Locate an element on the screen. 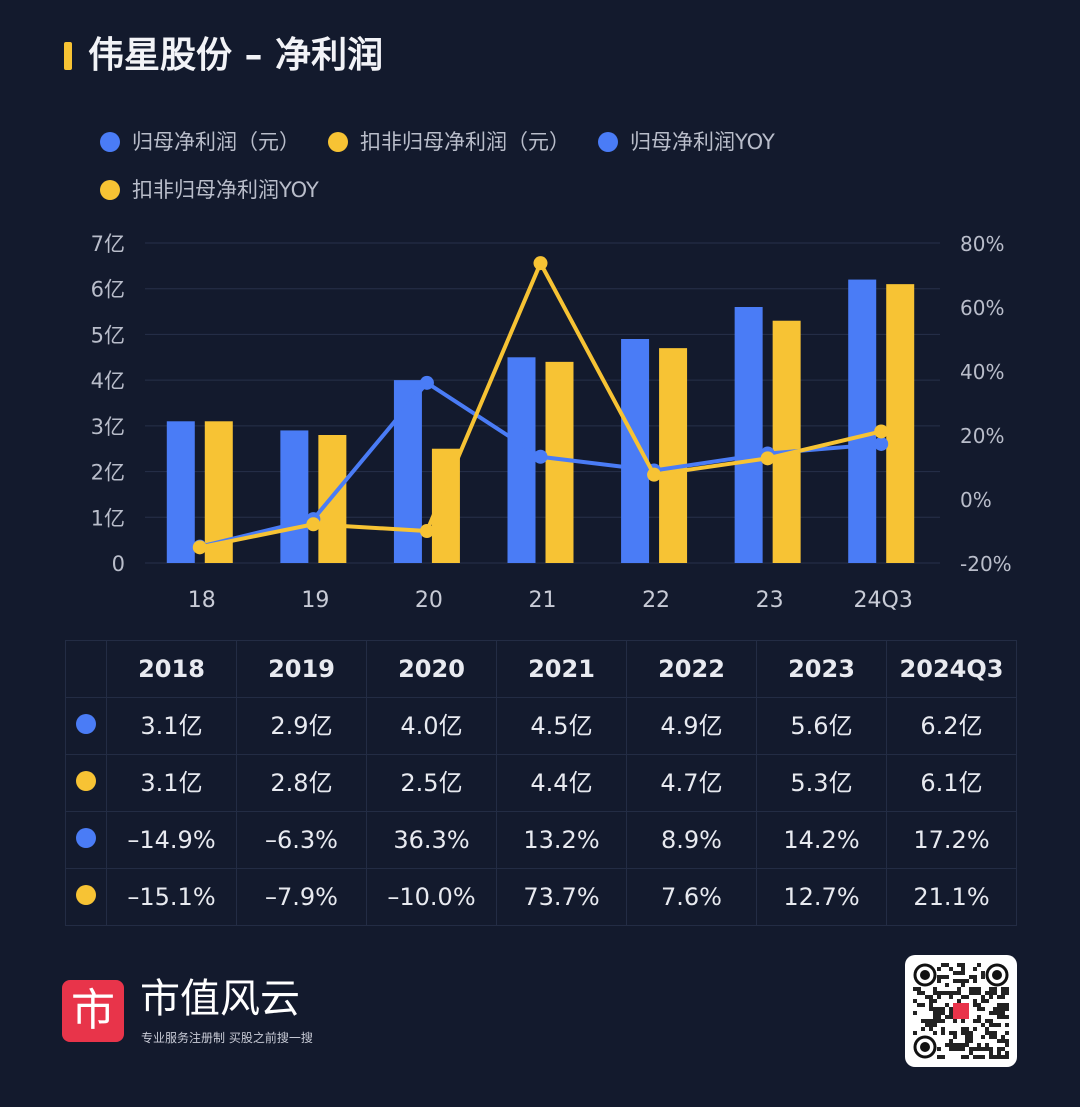  table-cell: 2.8亿 is located at coordinates (301, 783).